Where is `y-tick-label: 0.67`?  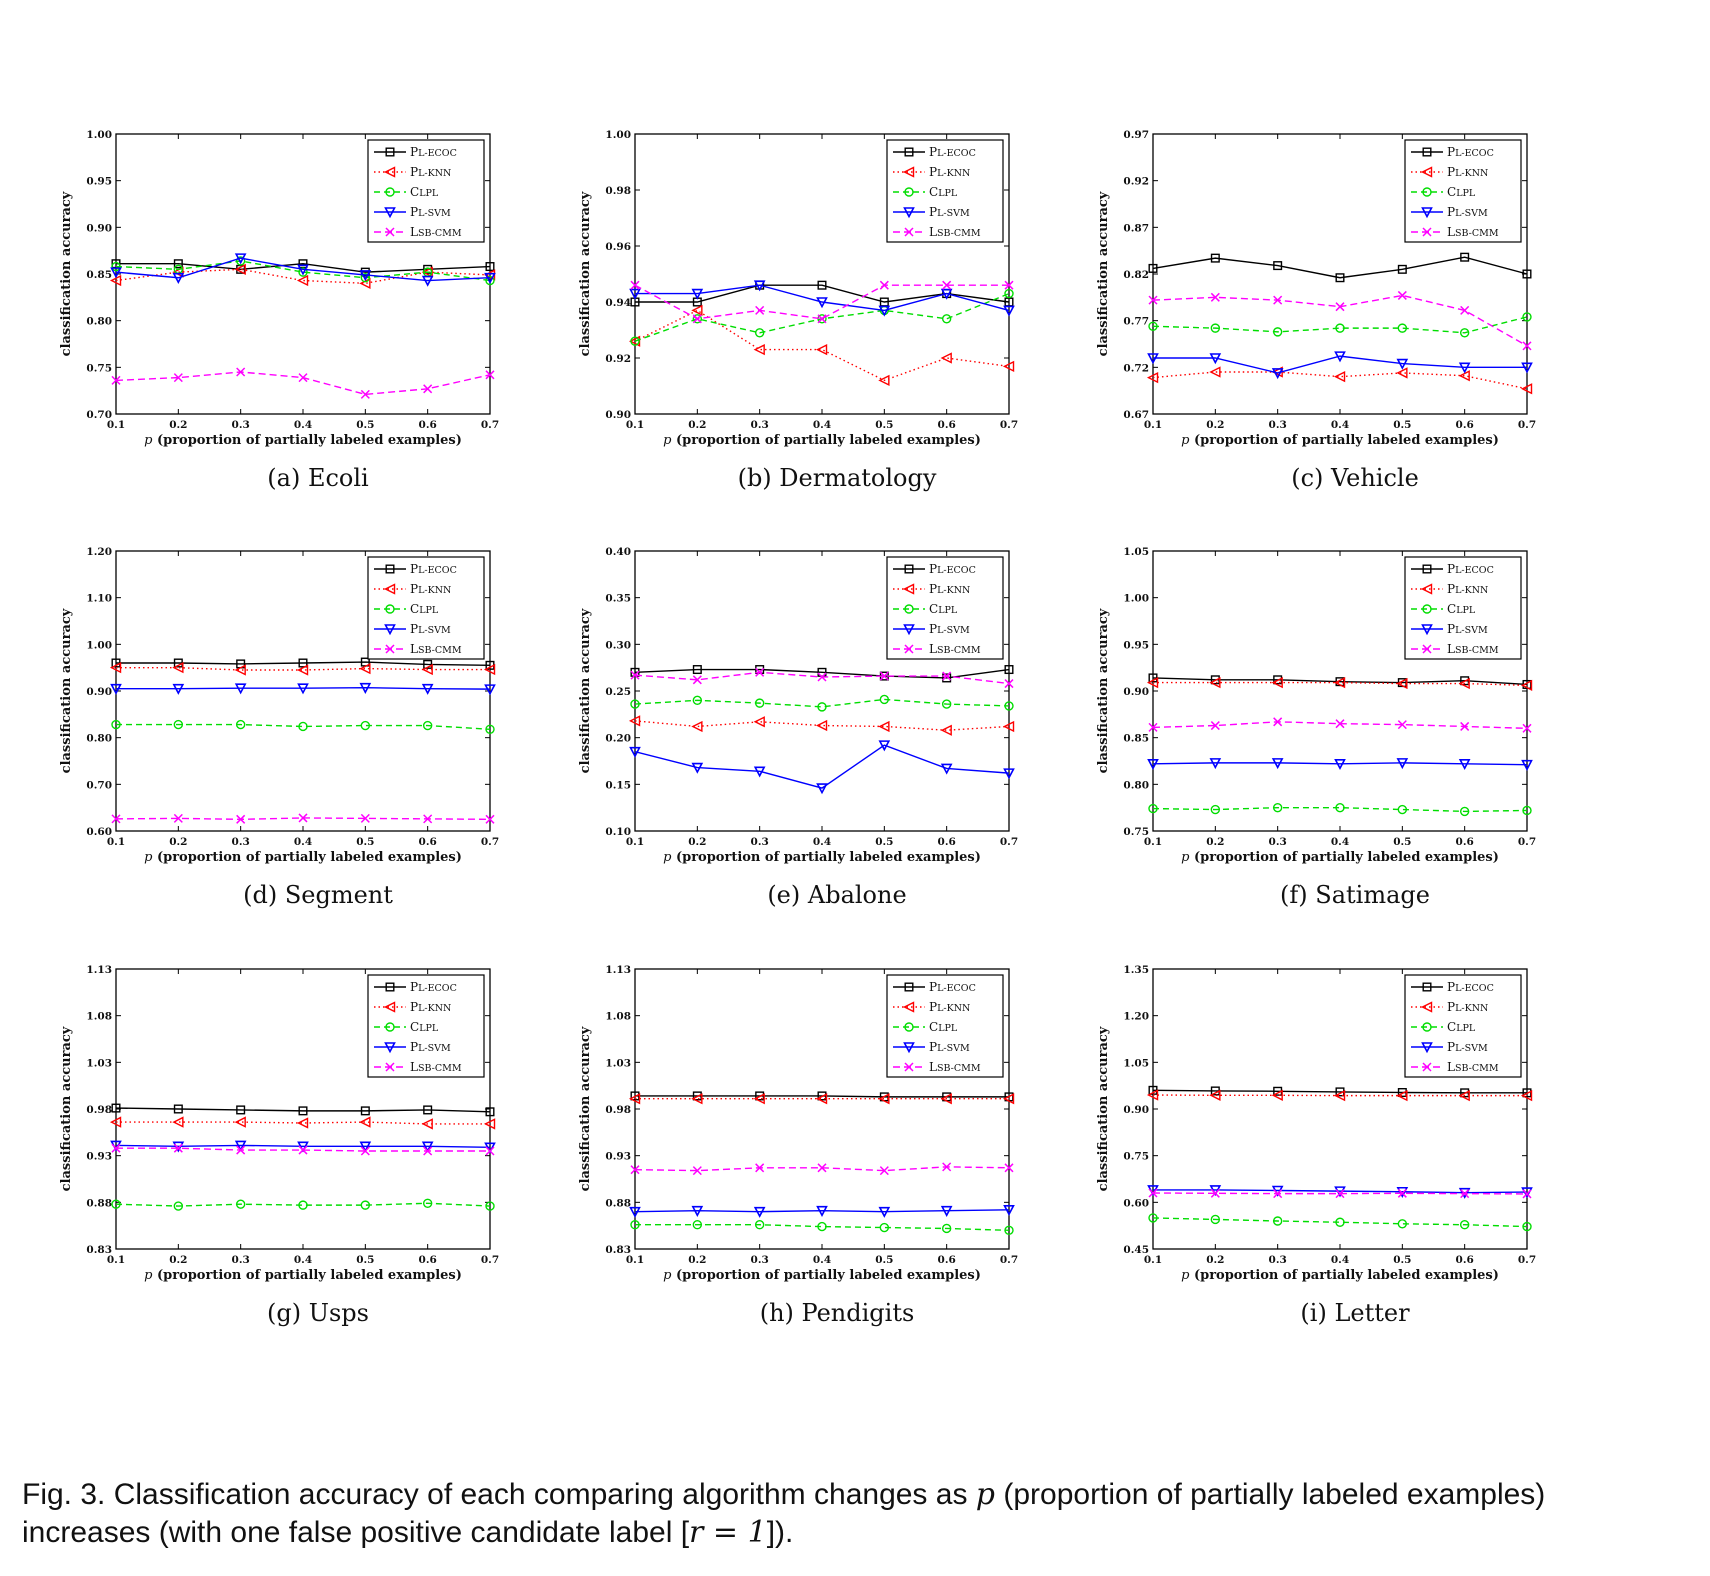
y-tick-label: 0.67 is located at coordinates (1136, 415).